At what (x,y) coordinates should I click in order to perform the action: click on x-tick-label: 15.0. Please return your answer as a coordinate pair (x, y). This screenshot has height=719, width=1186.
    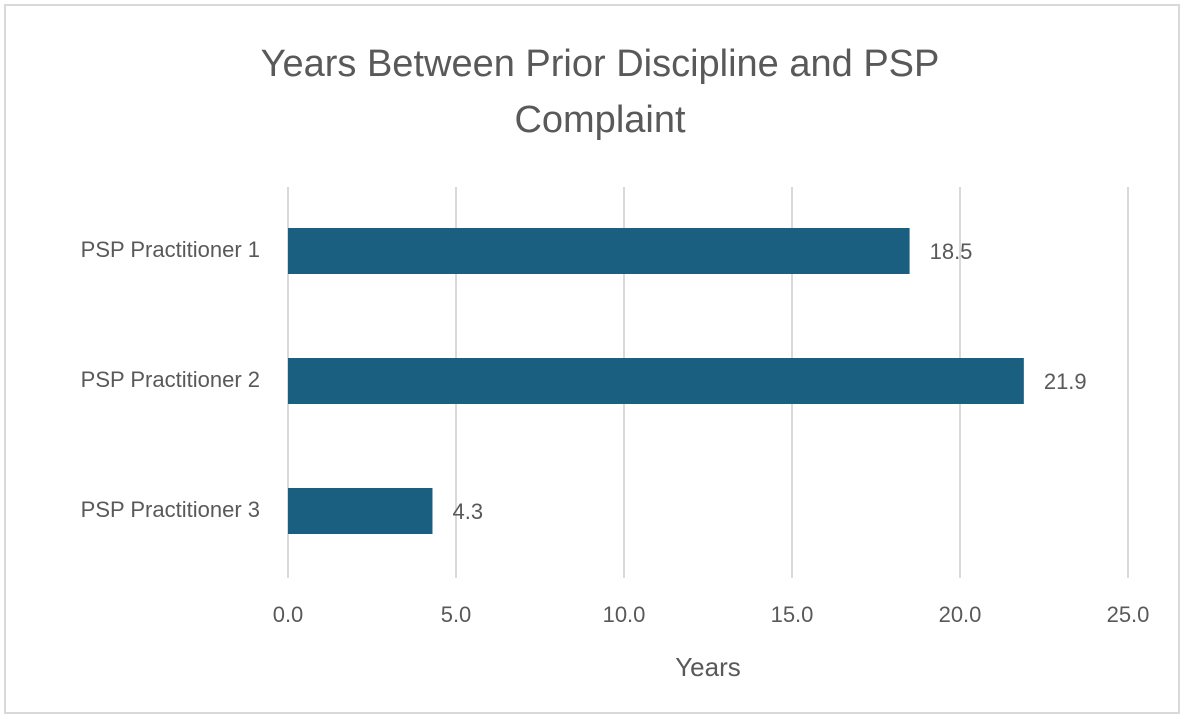
    Looking at the image, I should click on (792, 614).